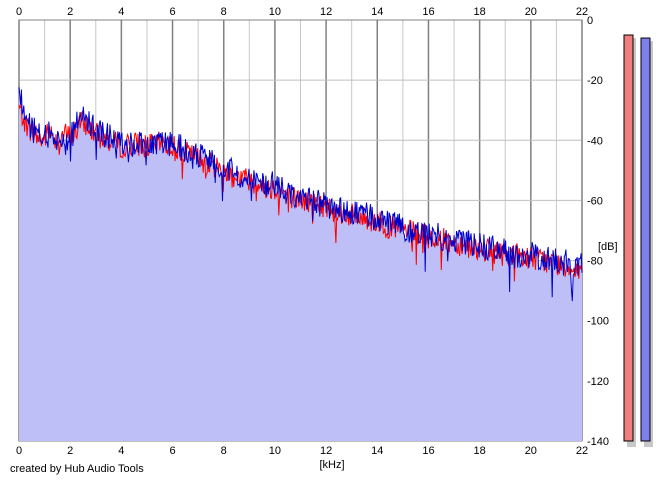 Image resolution: width=664 pixels, height=486 pixels. I want to click on x-tick-label-top: 2, so click(70, 12).